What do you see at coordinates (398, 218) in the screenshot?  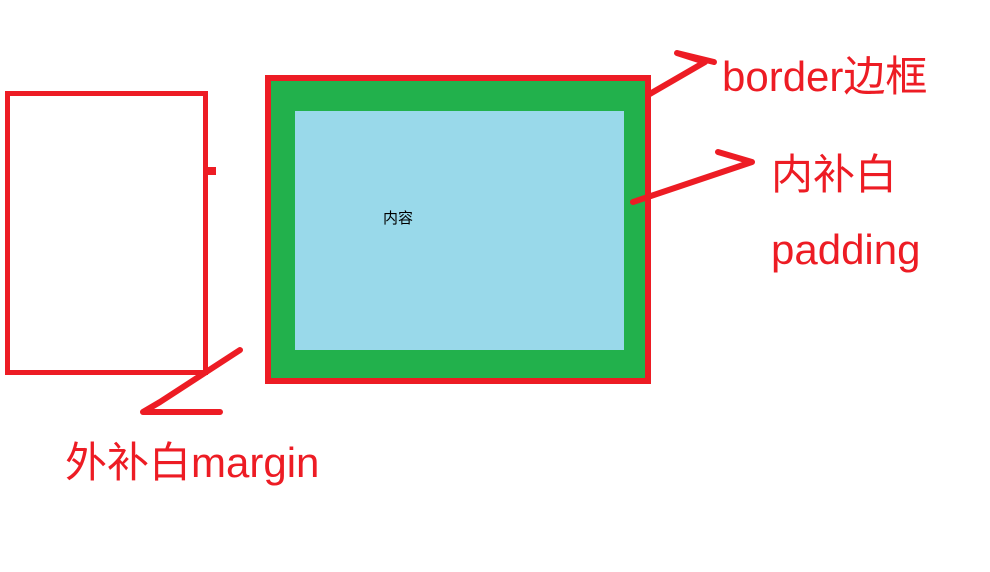 I see `content-label: 内容` at bounding box center [398, 218].